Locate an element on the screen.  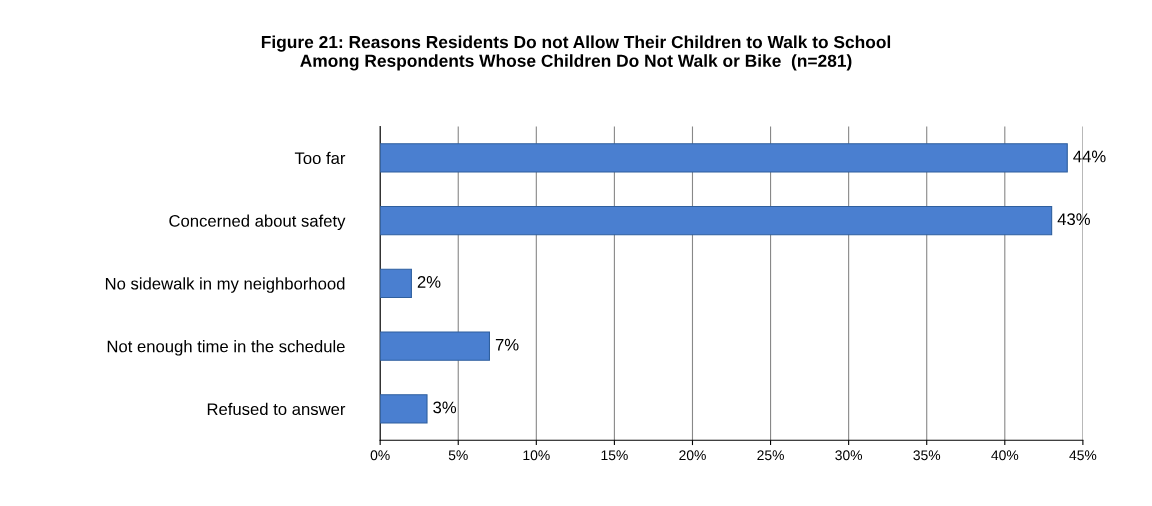
x-tick-label: 0% is located at coordinates (380, 455).